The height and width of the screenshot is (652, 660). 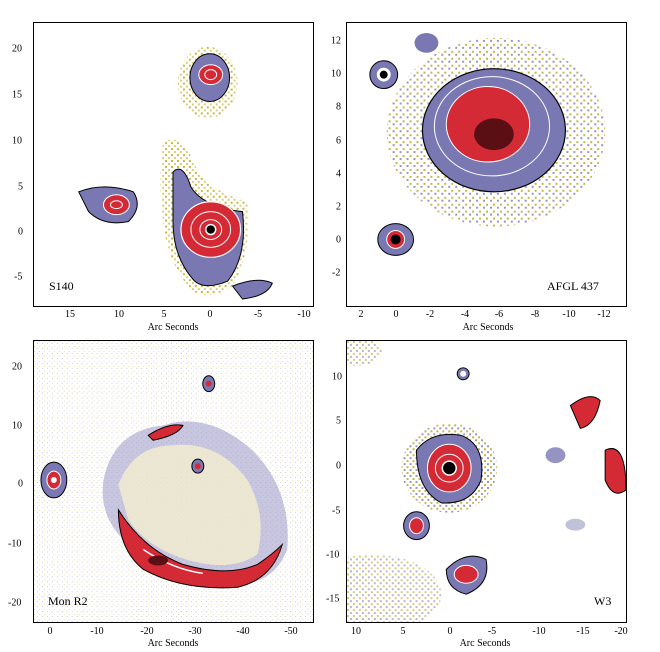 What do you see at coordinates (243, 631) in the screenshot?
I see `xtick: -40` at bounding box center [243, 631].